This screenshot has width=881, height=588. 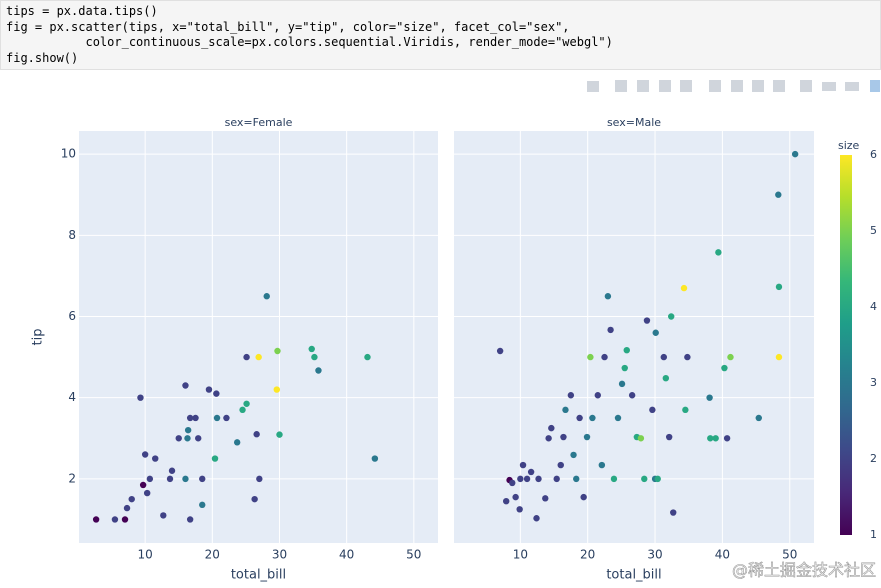 What do you see at coordinates (634, 122) in the screenshot?
I see `facet-title: sex=Male` at bounding box center [634, 122].